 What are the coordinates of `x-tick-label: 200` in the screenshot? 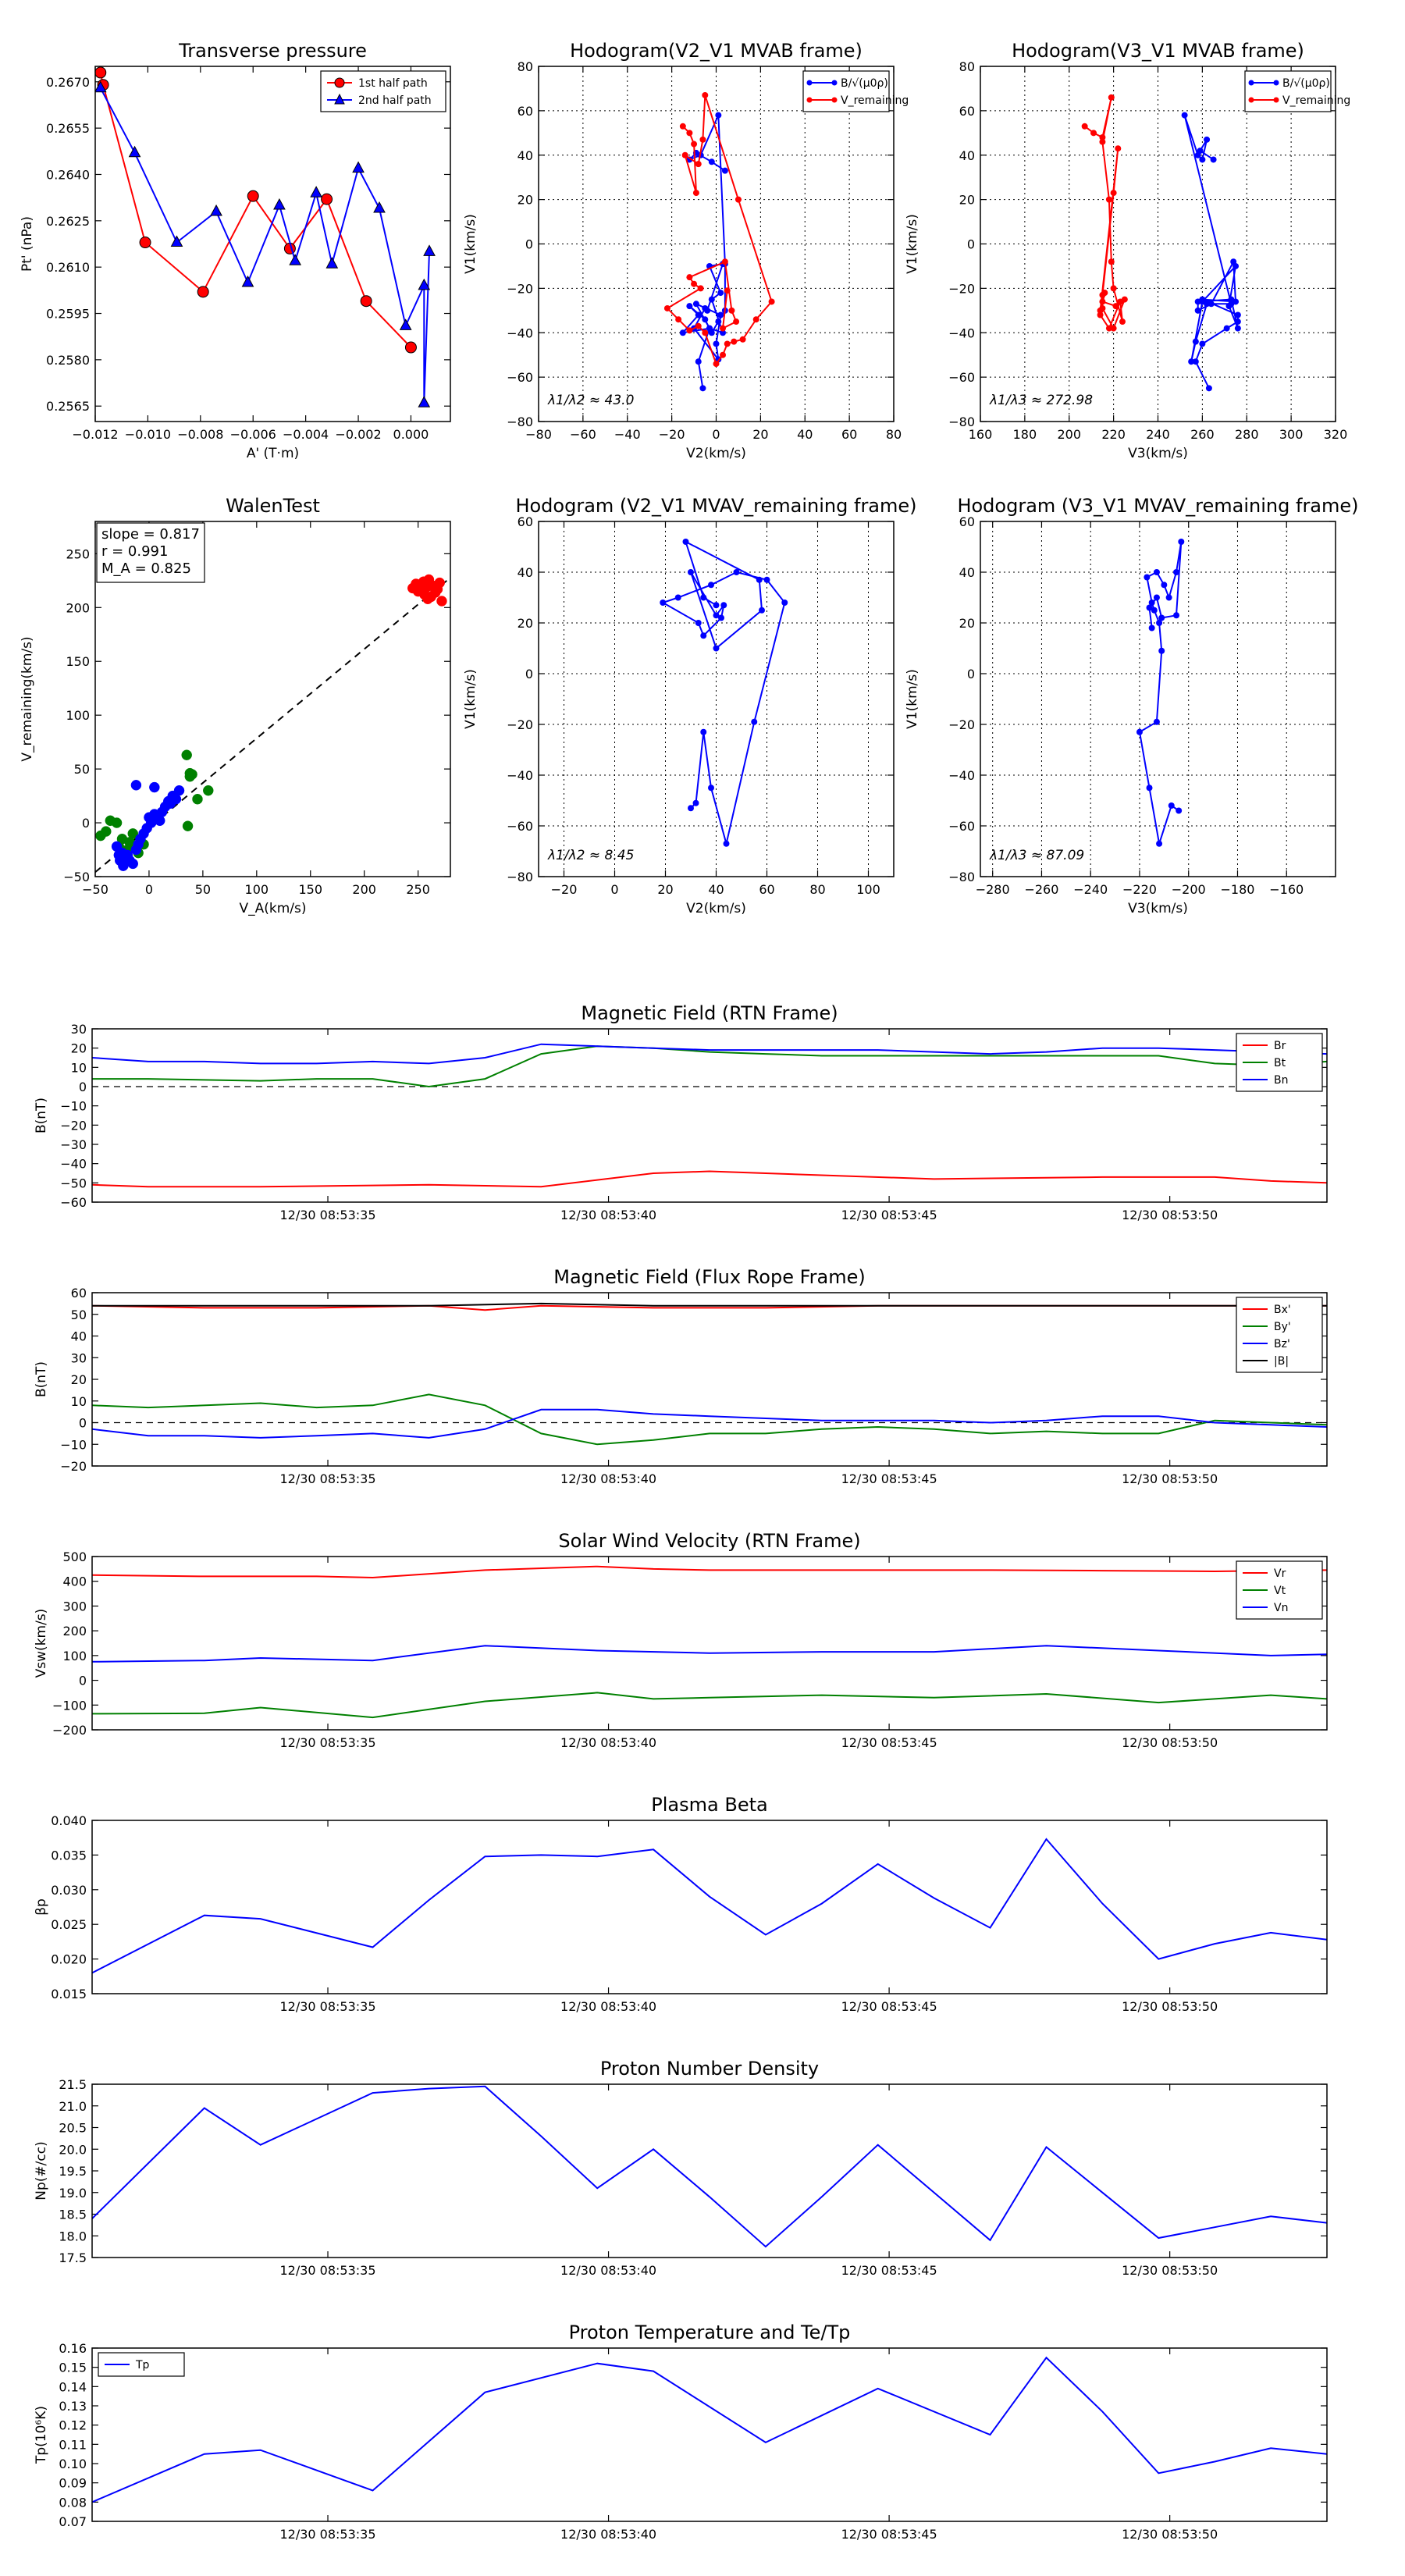 It's located at (1069, 434).